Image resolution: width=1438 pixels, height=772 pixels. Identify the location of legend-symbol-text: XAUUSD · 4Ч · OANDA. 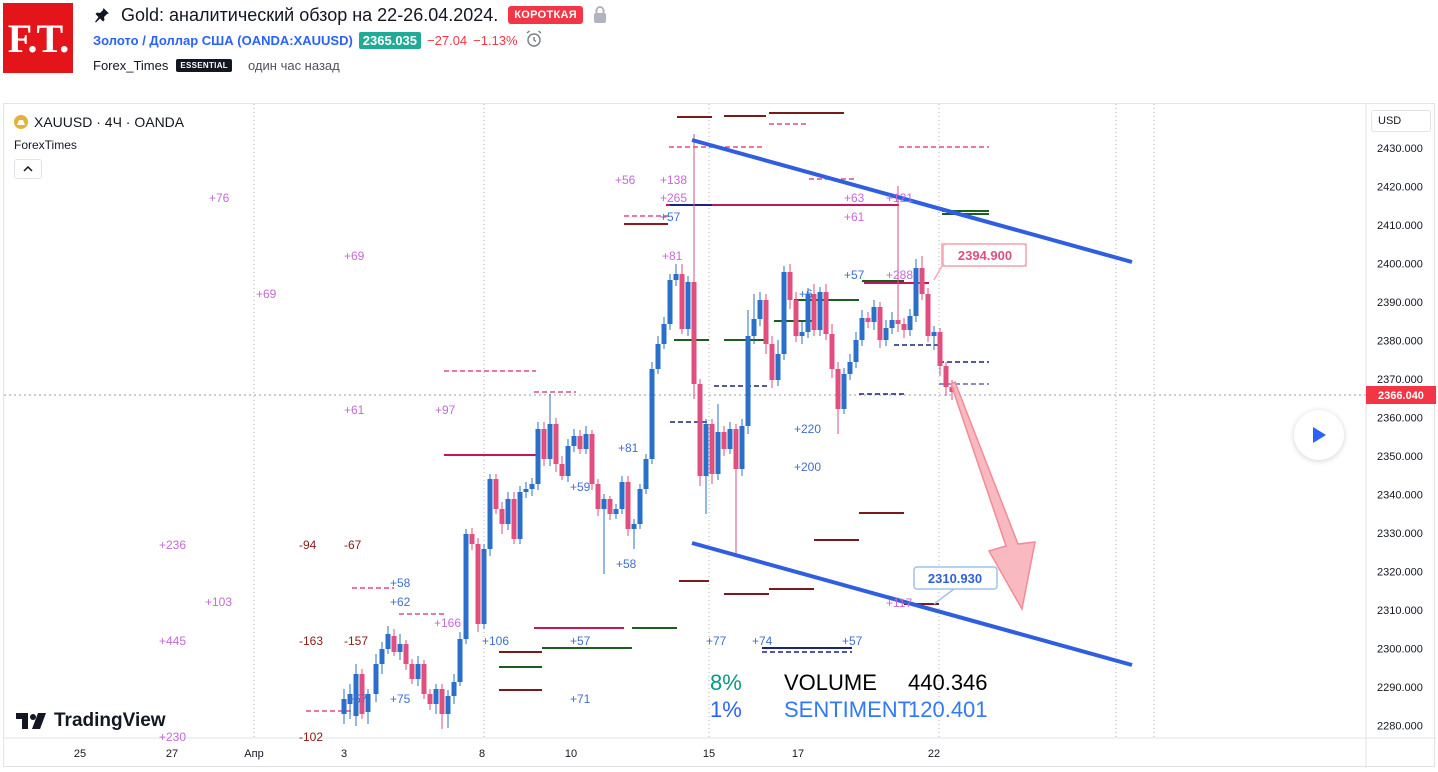
(109, 122).